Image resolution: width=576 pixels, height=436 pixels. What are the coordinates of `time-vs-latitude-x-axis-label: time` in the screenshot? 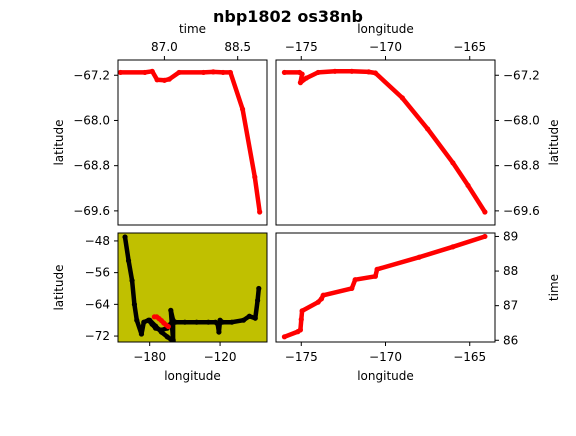 It's located at (192, 29).